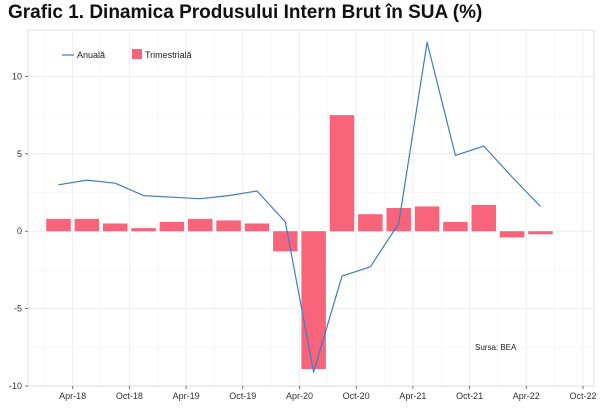 This screenshot has width=600, height=412. Describe the element at coordinates (356, 396) in the screenshot. I see `x-tick-label: Oct-20` at that location.